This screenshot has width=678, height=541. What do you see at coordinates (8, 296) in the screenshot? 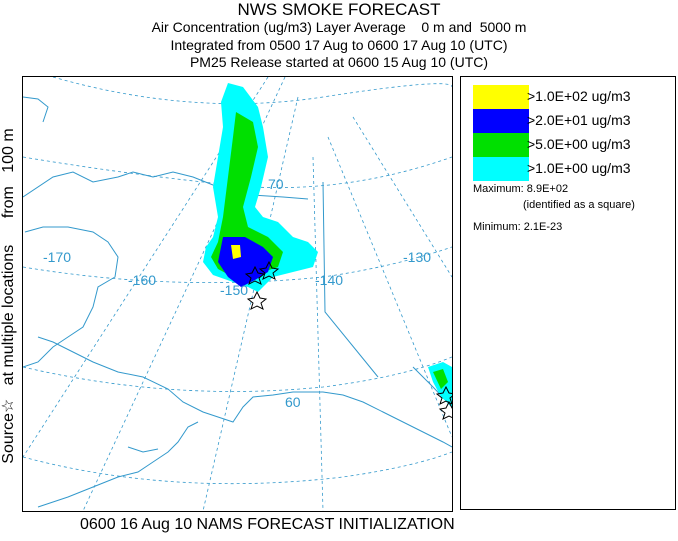
I see `source-side-label: Source☆ at multiple locations from 100 m` at bounding box center [8, 296].